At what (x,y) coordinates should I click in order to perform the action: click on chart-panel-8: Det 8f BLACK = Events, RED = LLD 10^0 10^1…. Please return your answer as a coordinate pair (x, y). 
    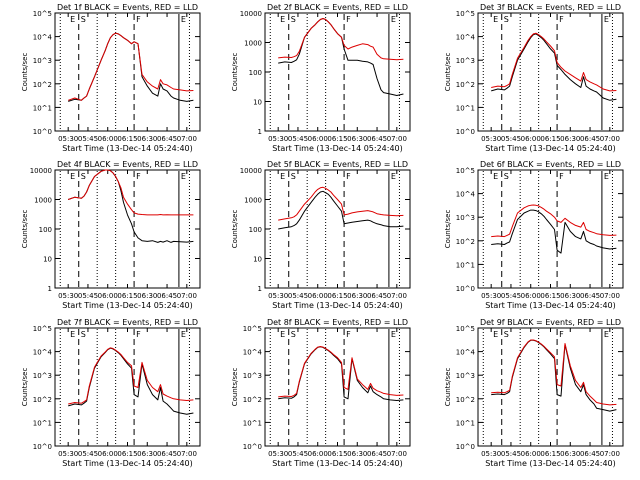
    Looking at the image, I should click on (321, 393).